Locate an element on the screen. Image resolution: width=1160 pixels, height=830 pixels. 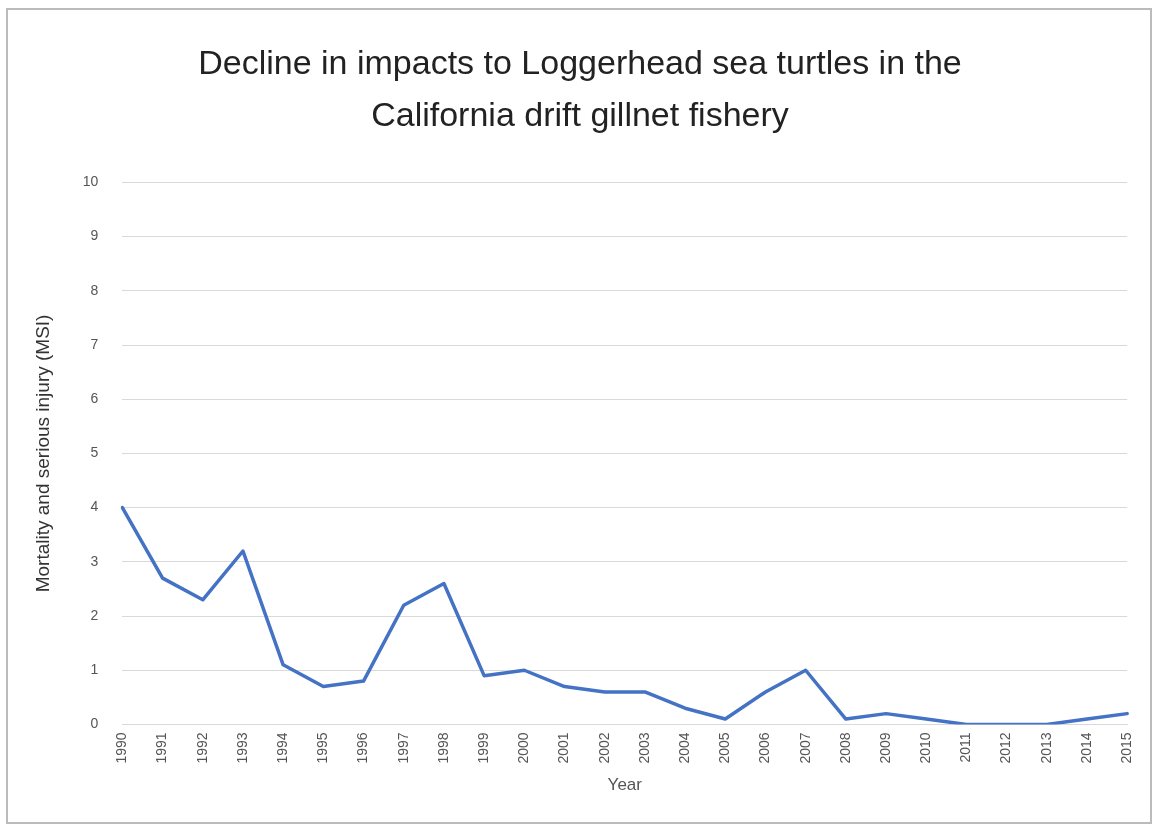
x-tick-label: 2005 is located at coordinates (724, 748).